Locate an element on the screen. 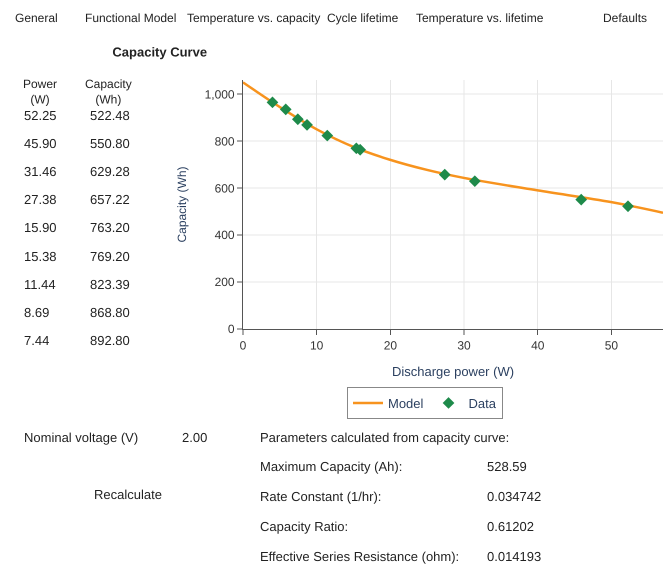  text: General is located at coordinates (36, 18).